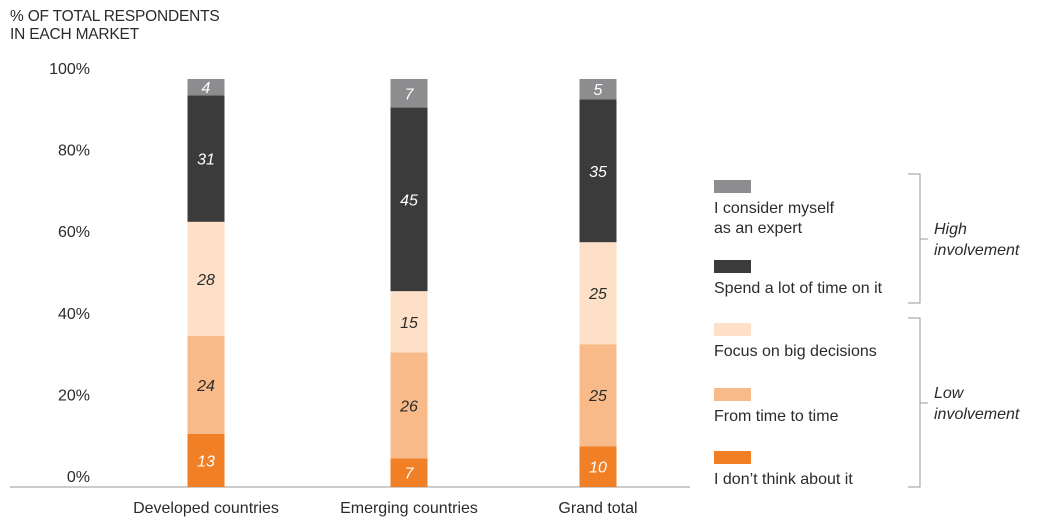 The width and height of the screenshot is (1046, 520). What do you see at coordinates (409, 508) in the screenshot?
I see `x-tick-label: Emerging countries` at bounding box center [409, 508].